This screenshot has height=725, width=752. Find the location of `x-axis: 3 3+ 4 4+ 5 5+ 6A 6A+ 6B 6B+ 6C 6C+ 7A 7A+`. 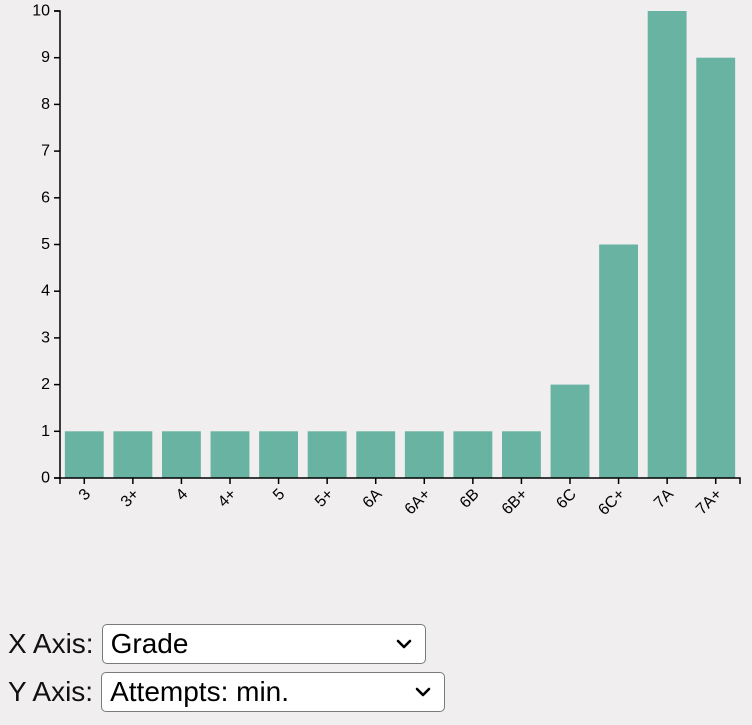

x-axis: 3 3+ 4 4+ 5 5+ 6A 6A+ 6B 6B+ 6C 6C+ 7A 7A+ is located at coordinates (400, 498).